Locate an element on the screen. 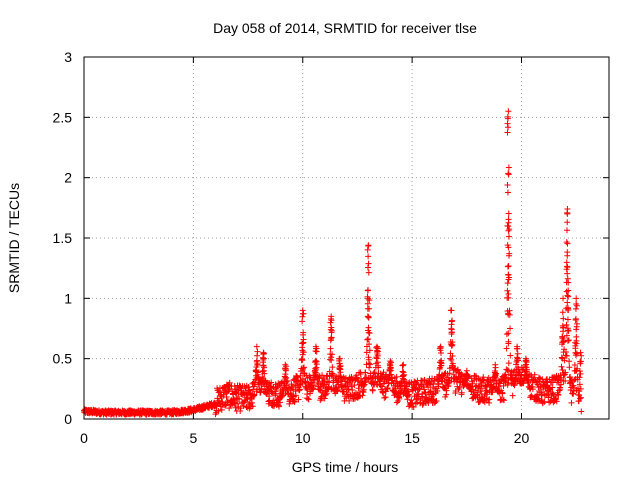 The height and width of the screenshot is (480, 640). y-axis-label: SRMTID / TECUs is located at coordinates (14, 238).